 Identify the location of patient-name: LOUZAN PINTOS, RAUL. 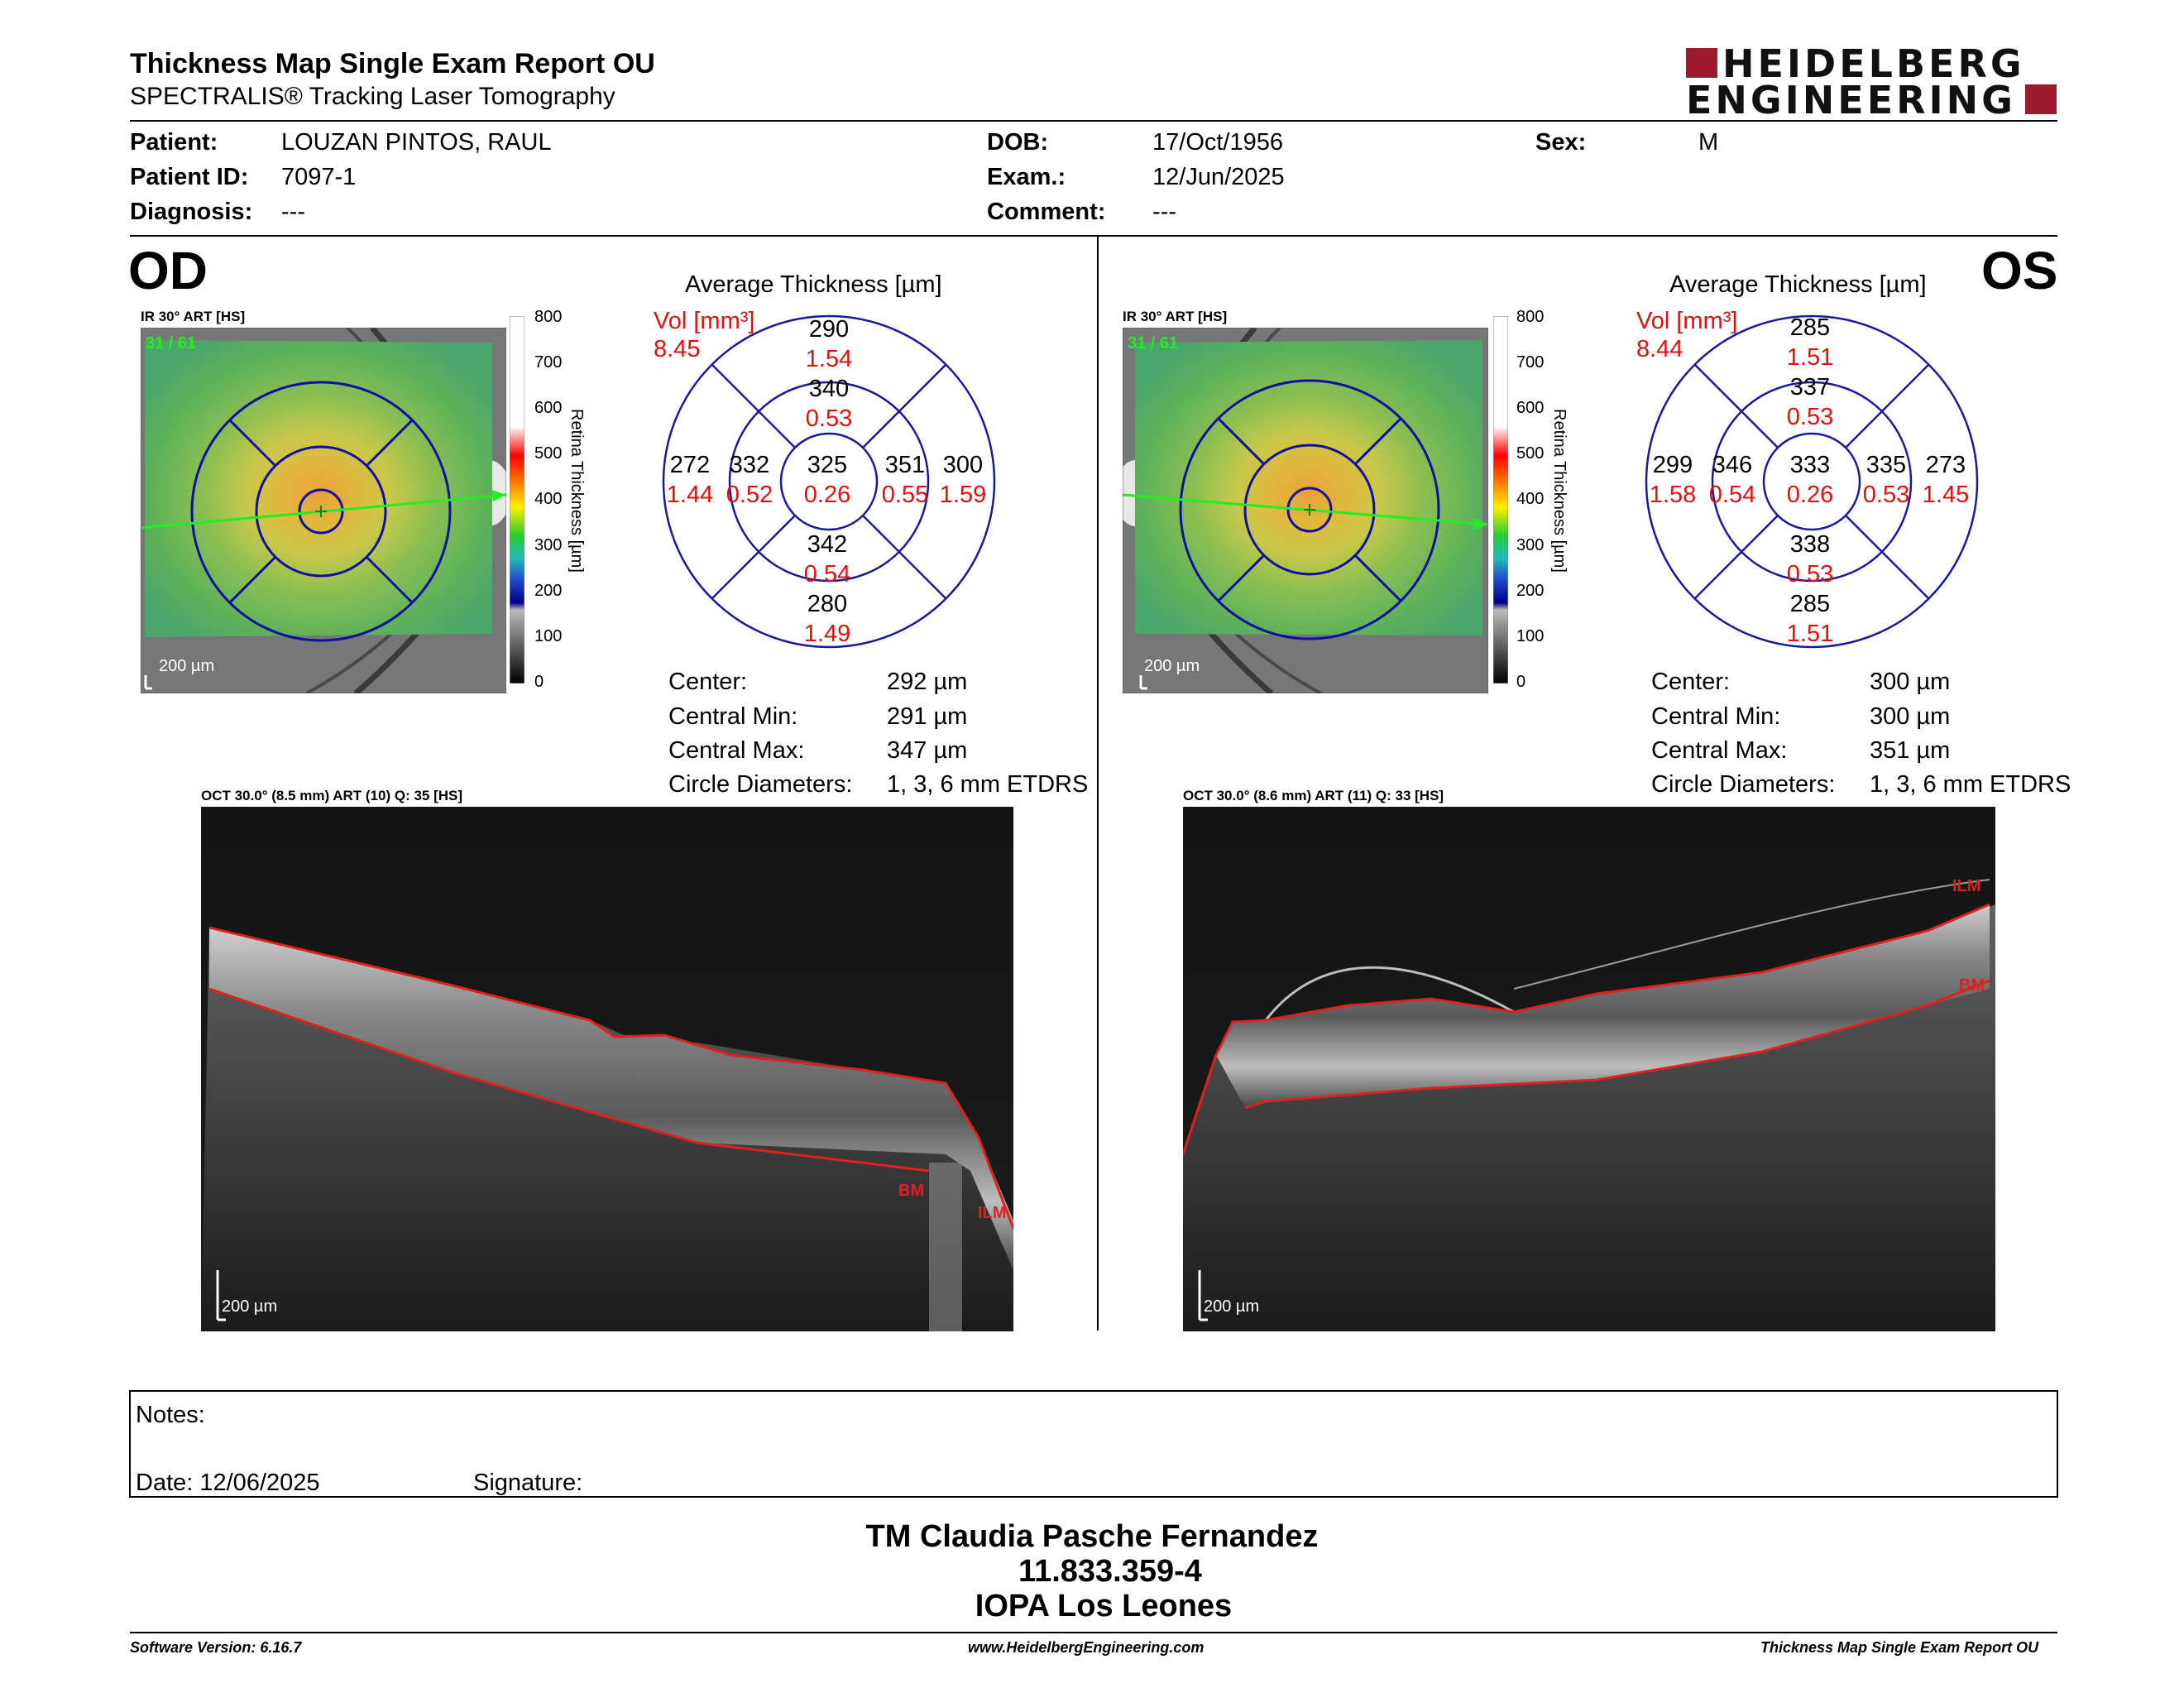
(416, 142).